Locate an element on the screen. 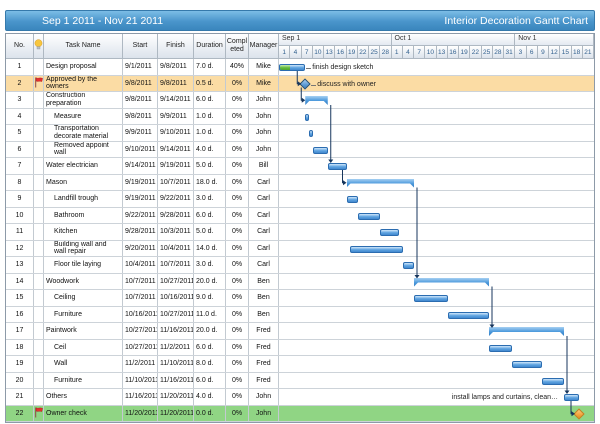 The width and height of the screenshot is (600, 424). cell-finish: 10/7/2011 is located at coordinates (176, 182).